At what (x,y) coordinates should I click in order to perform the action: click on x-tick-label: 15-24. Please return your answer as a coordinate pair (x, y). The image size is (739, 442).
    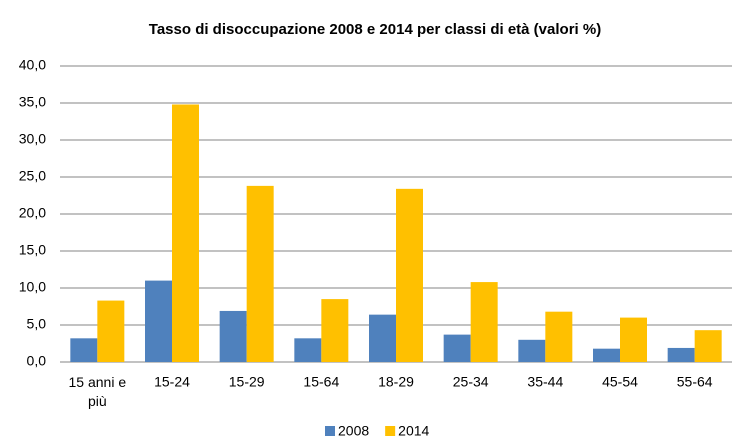
    Looking at the image, I should click on (172, 382).